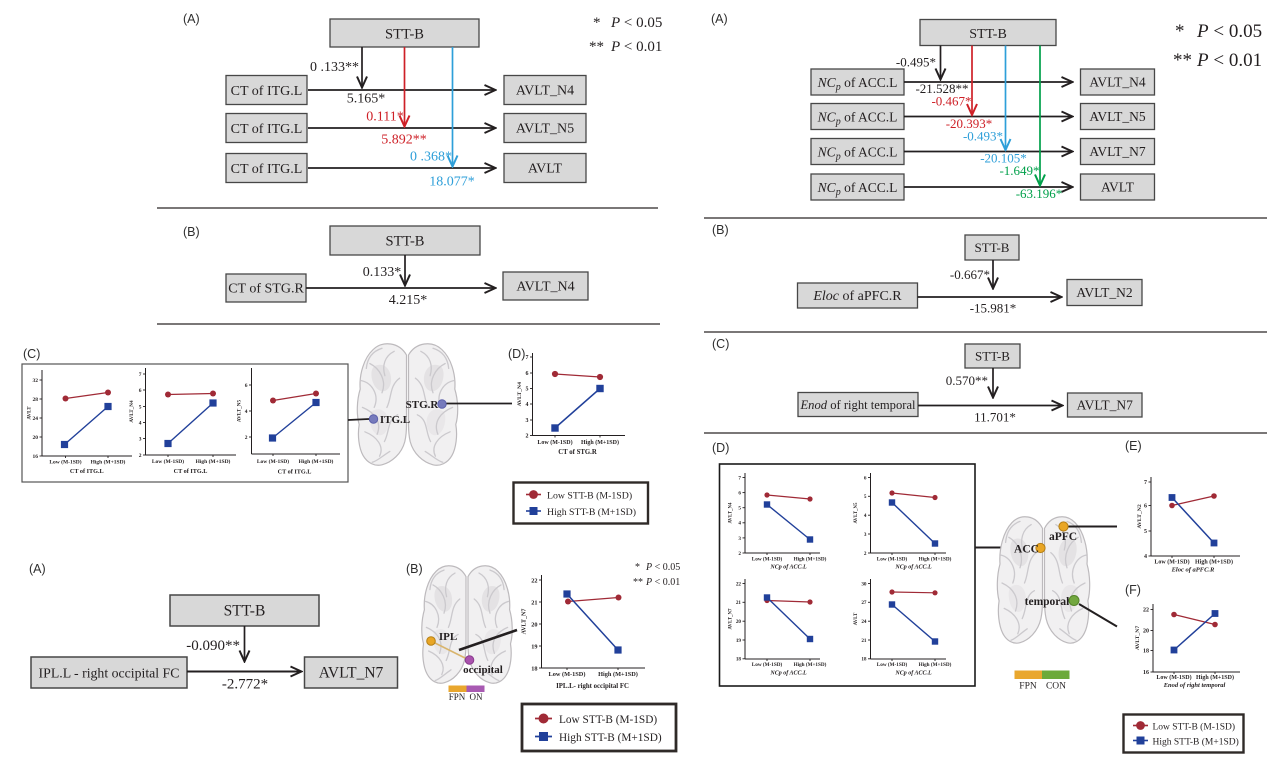 Image resolution: width=1271 pixels, height=766 pixels. What do you see at coordinates (1003, 158) in the screenshot?
I see `svg-text: -20.105*` at bounding box center [1003, 158].